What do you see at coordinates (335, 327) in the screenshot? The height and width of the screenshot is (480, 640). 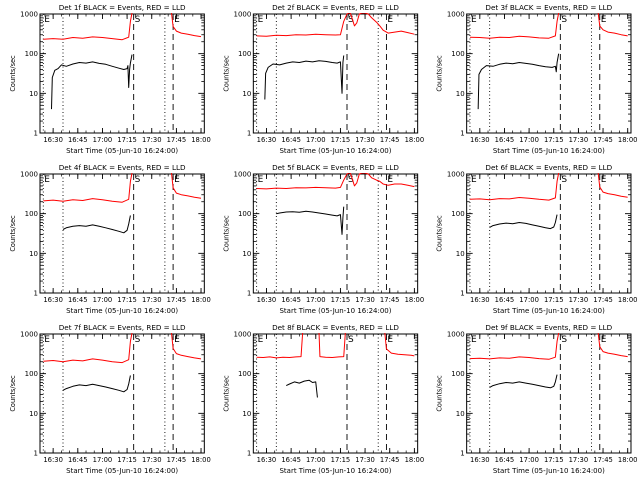 I see `chart-title: Det 8f BLACK = Events, RED = LLD` at bounding box center [335, 327].